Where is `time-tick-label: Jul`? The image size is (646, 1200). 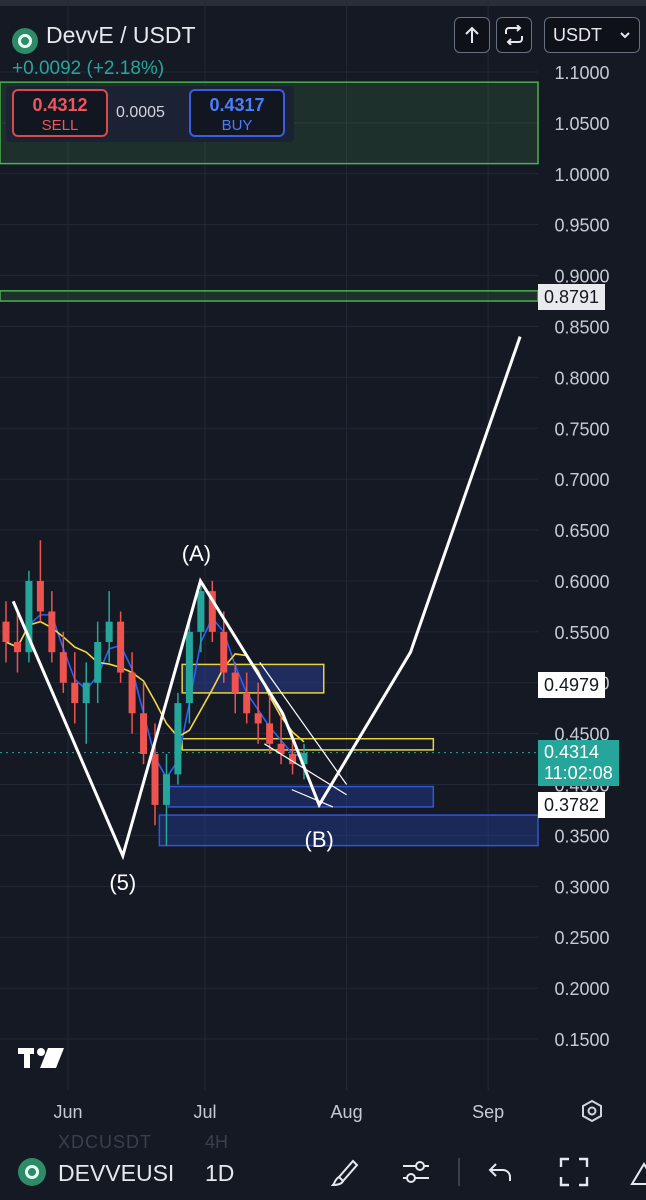
time-tick-label: Jul is located at coordinates (204, 1112).